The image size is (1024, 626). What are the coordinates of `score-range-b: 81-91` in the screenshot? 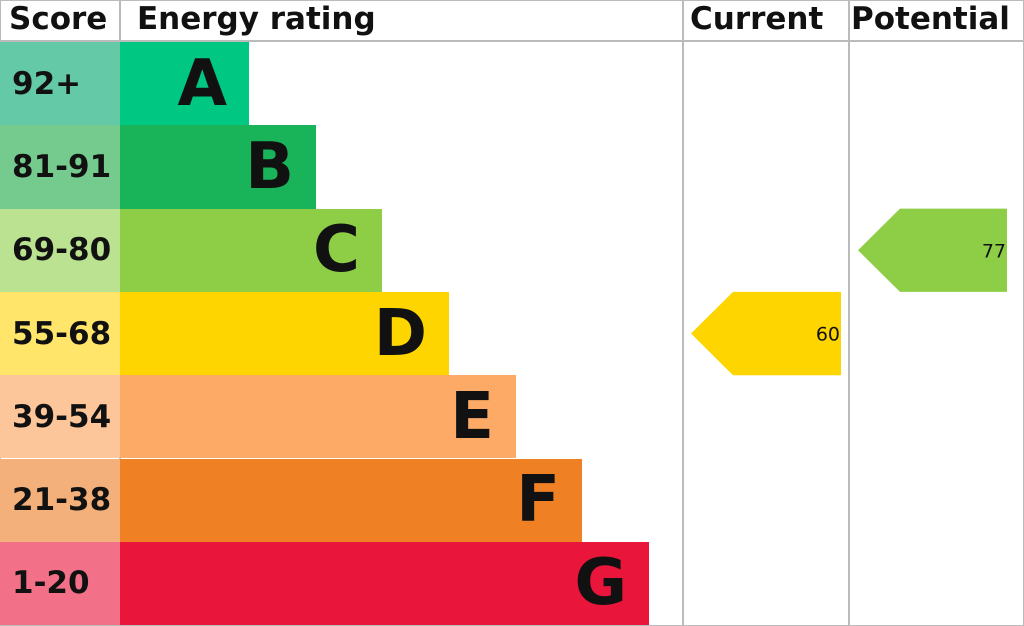 It's located at (60, 167).